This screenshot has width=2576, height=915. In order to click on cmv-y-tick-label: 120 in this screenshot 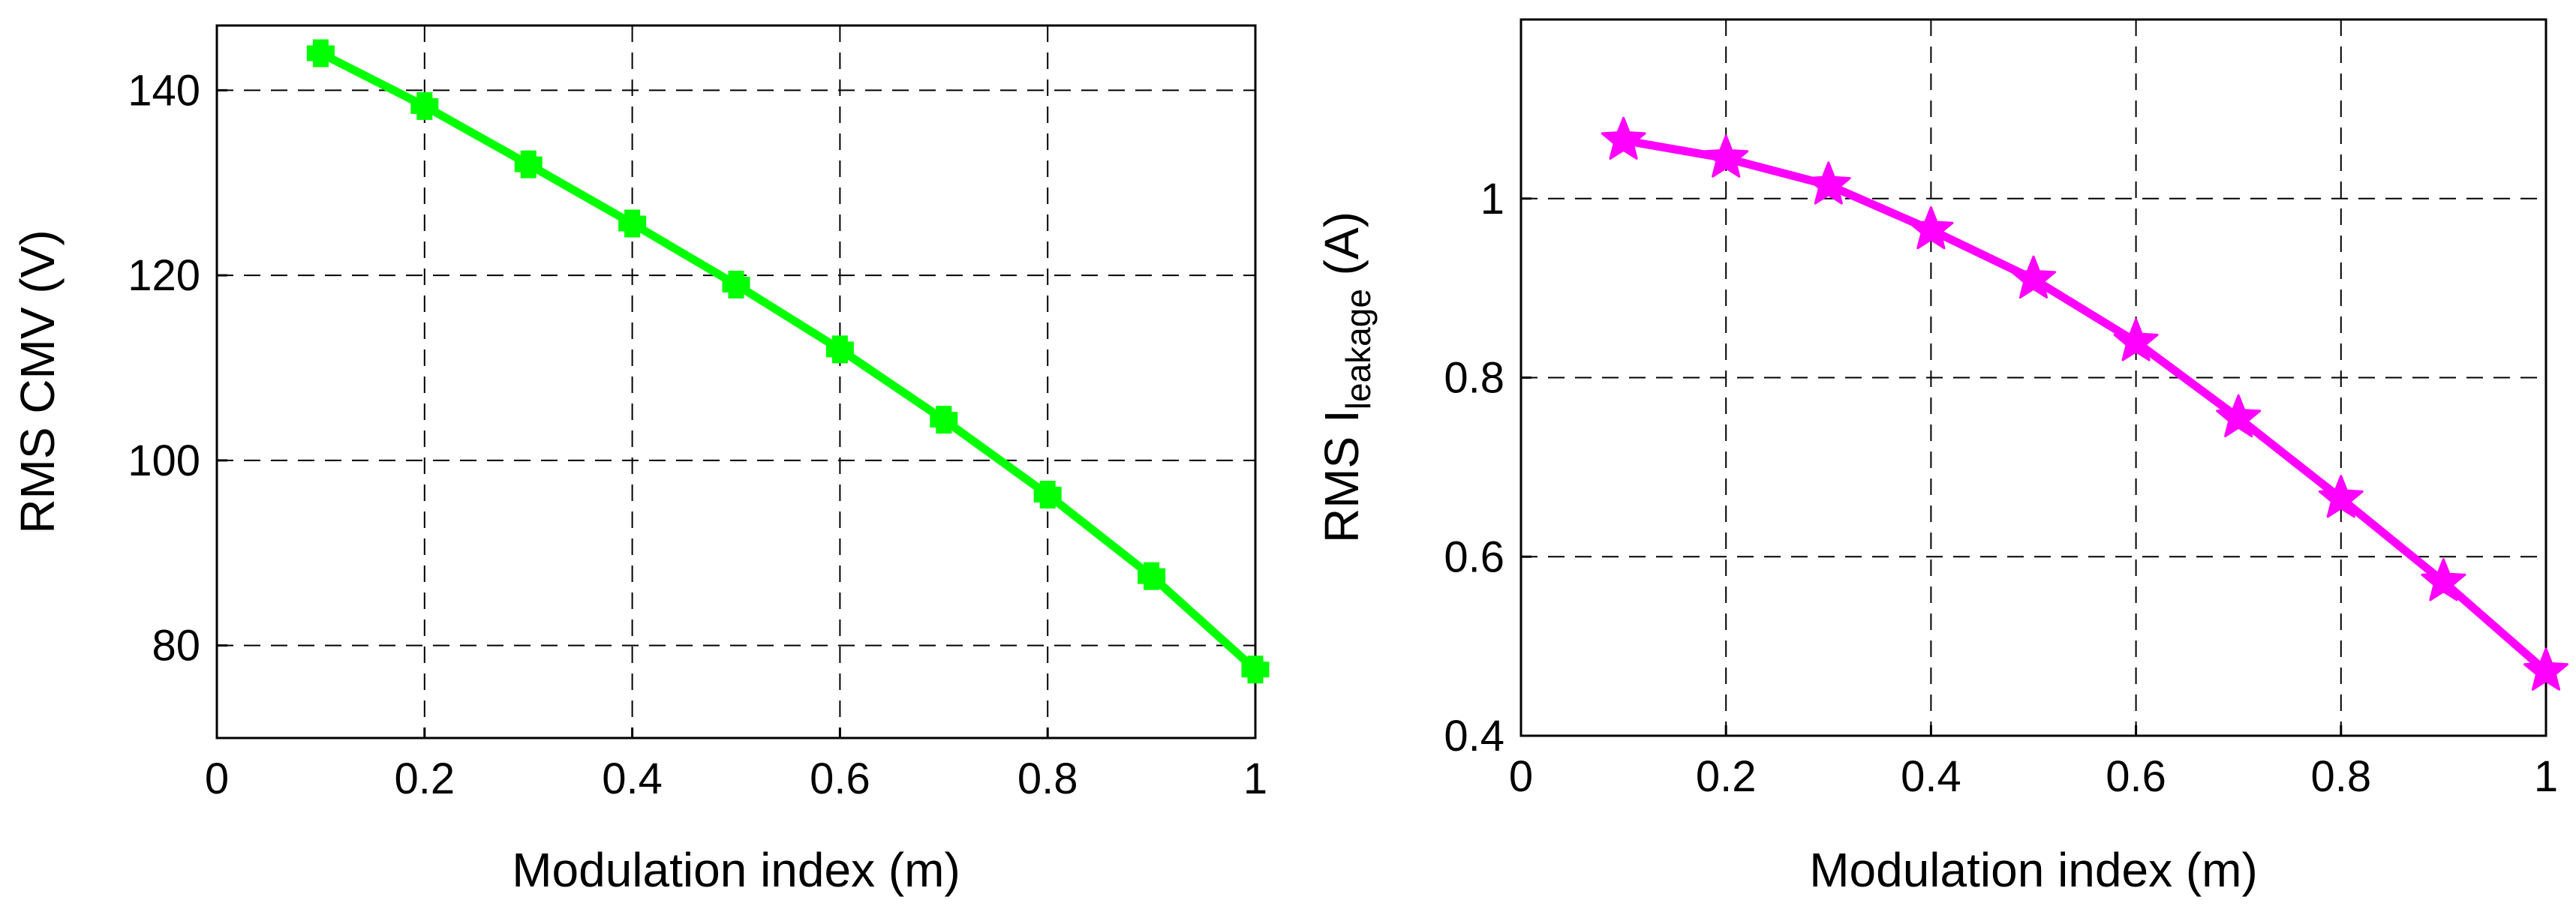, I will do `click(164, 275)`.